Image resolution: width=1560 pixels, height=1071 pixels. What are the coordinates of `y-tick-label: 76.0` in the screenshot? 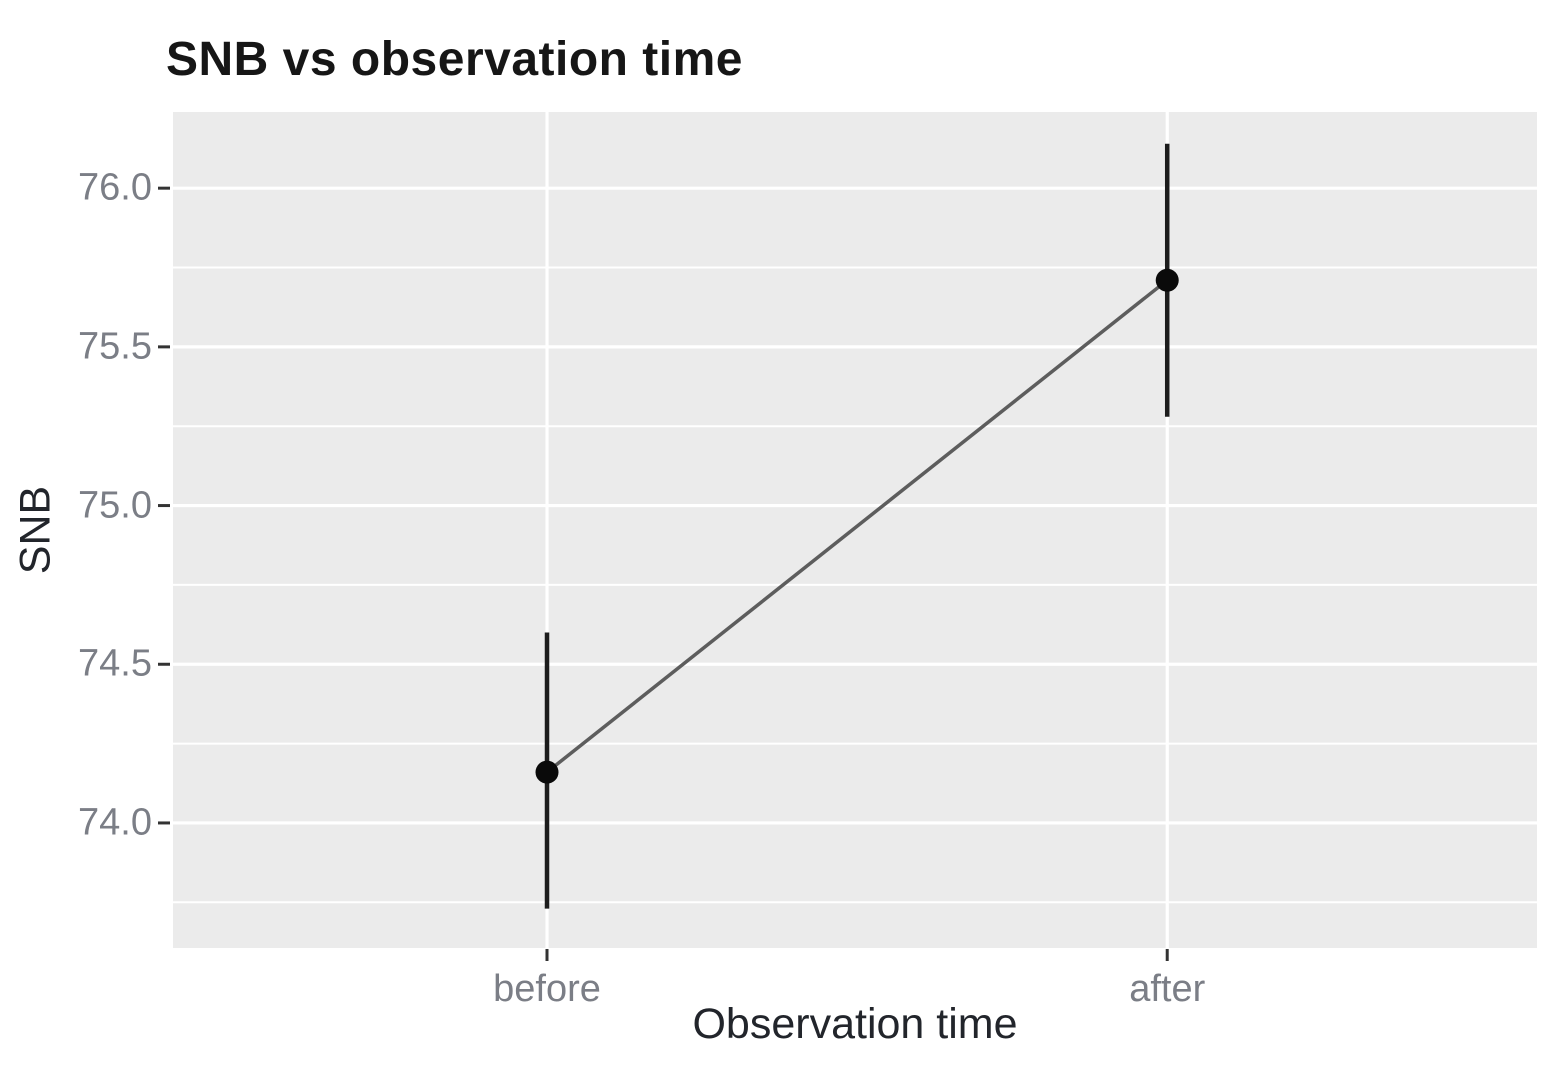 It's located at (115, 187).